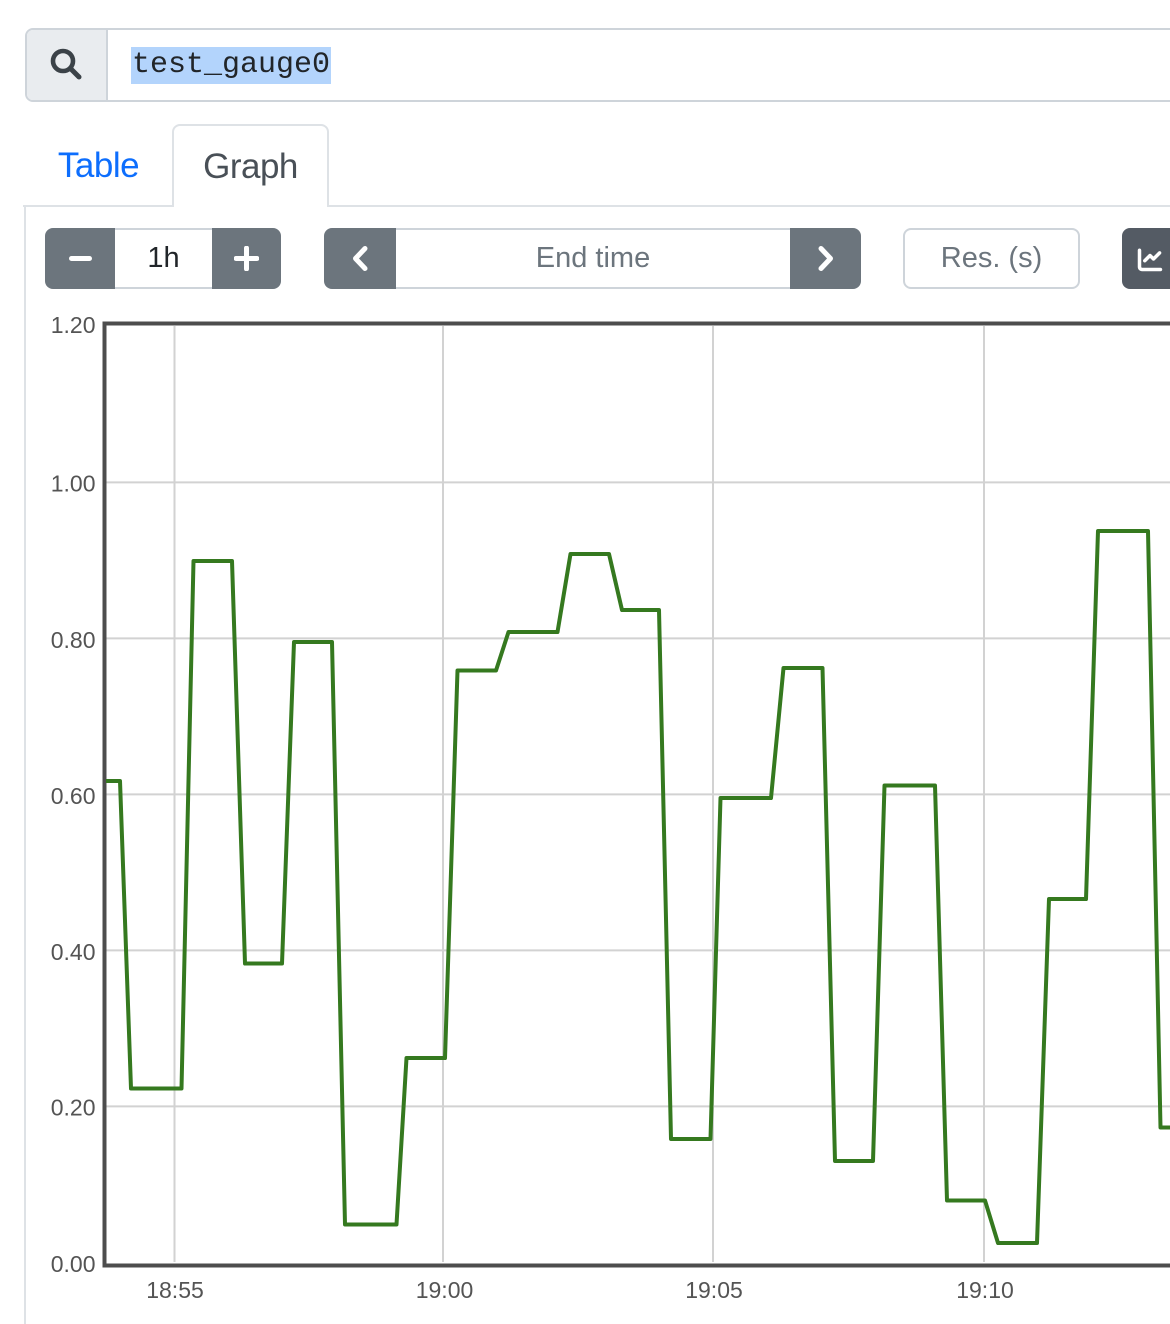 Image resolution: width=1170 pixels, height=1324 pixels. I want to click on svg-text: 19:10, so click(985, 1290).